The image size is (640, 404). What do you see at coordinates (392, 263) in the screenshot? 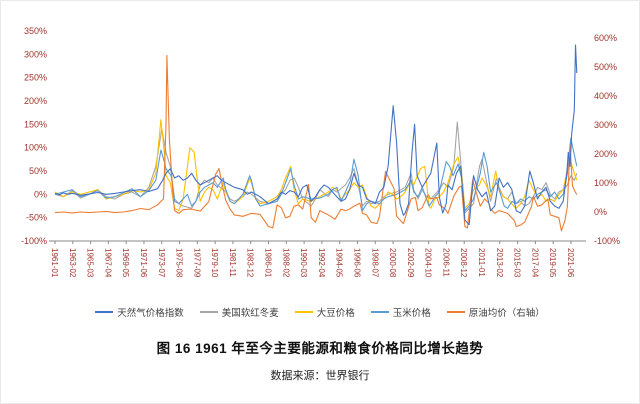
I see `x-axis-tick-label: 2000-08` at bounding box center [392, 263].